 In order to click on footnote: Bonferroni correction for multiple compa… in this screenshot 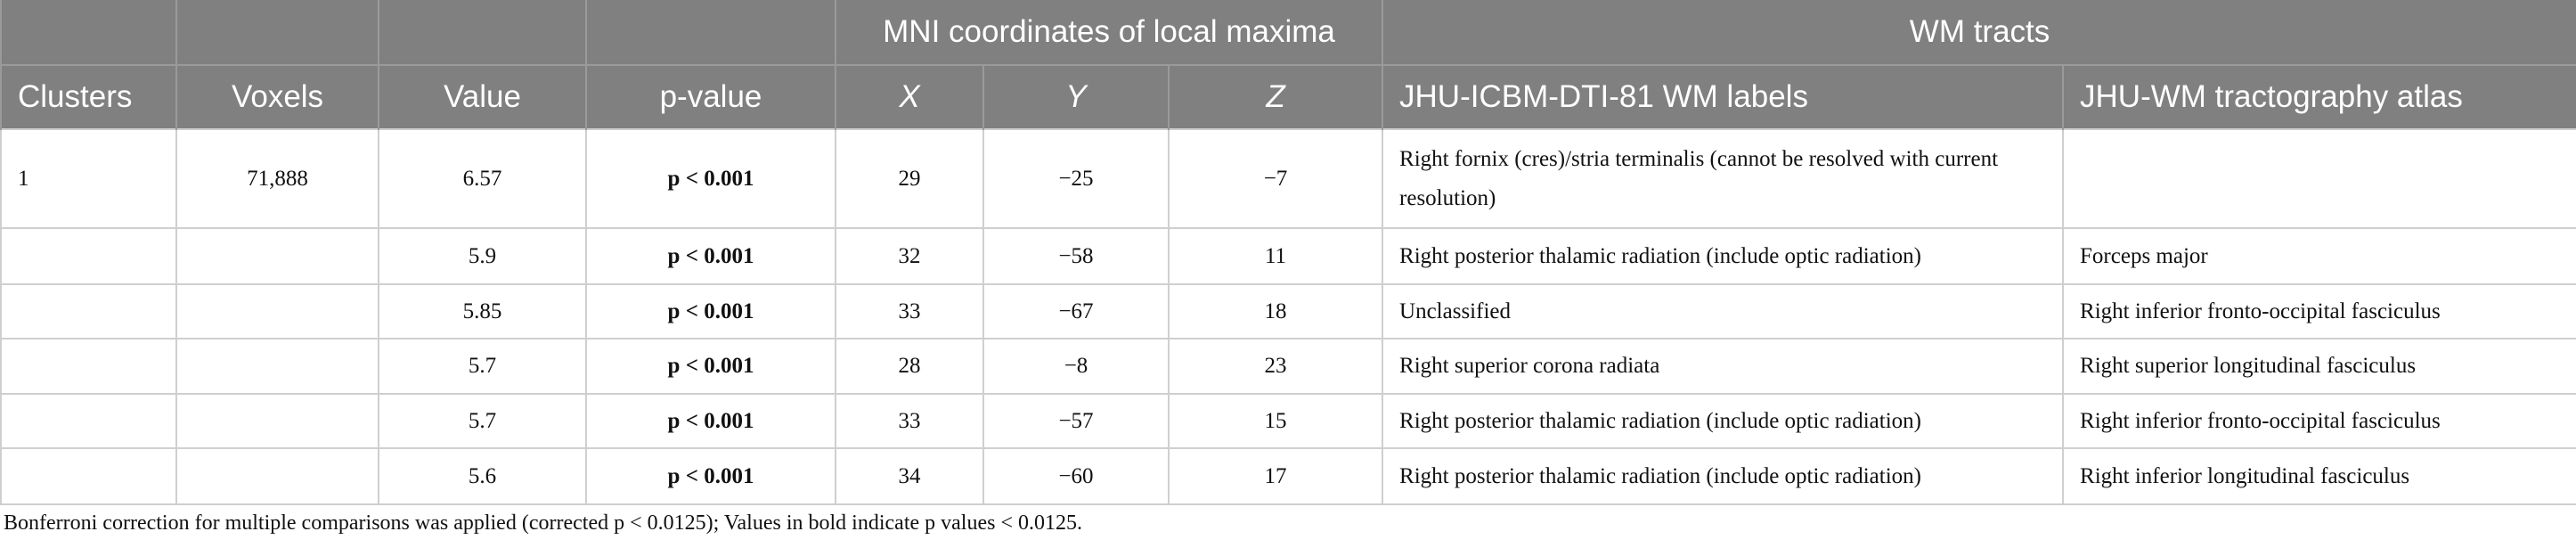, I will do `click(543, 523)`.